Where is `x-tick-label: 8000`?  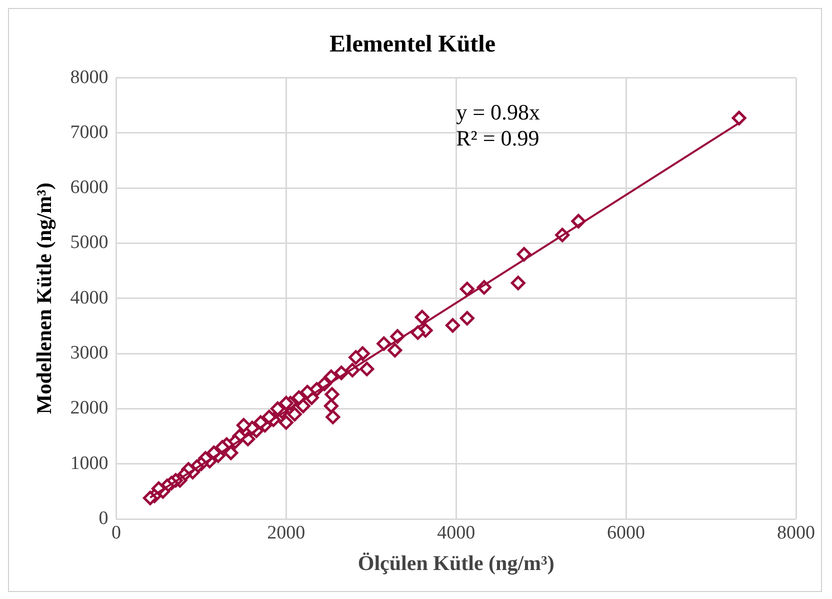
x-tick-label: 8000 is located at coordinates (796, 533).